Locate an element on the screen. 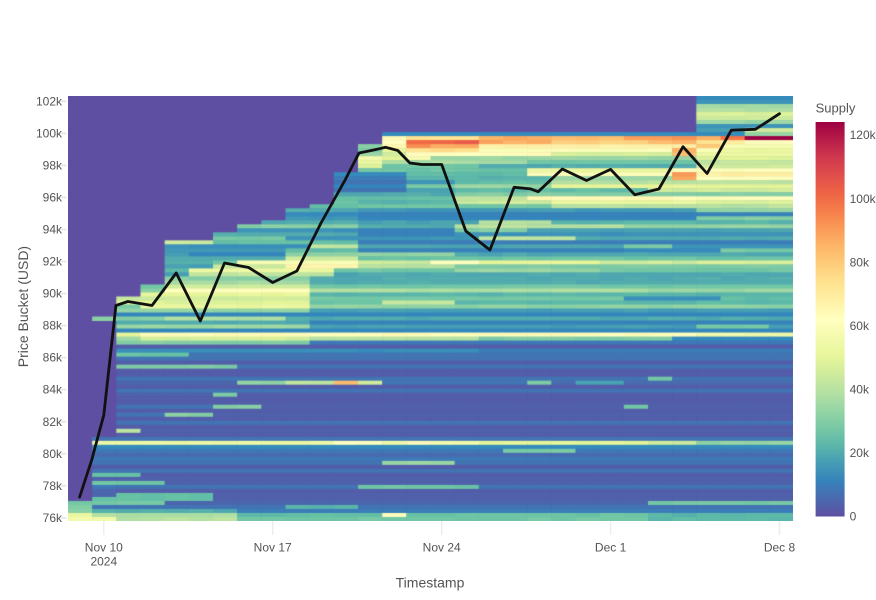 The width and height of the screenshot is (876, 600). svg-text: 78k is located at coordinates (53, 486).